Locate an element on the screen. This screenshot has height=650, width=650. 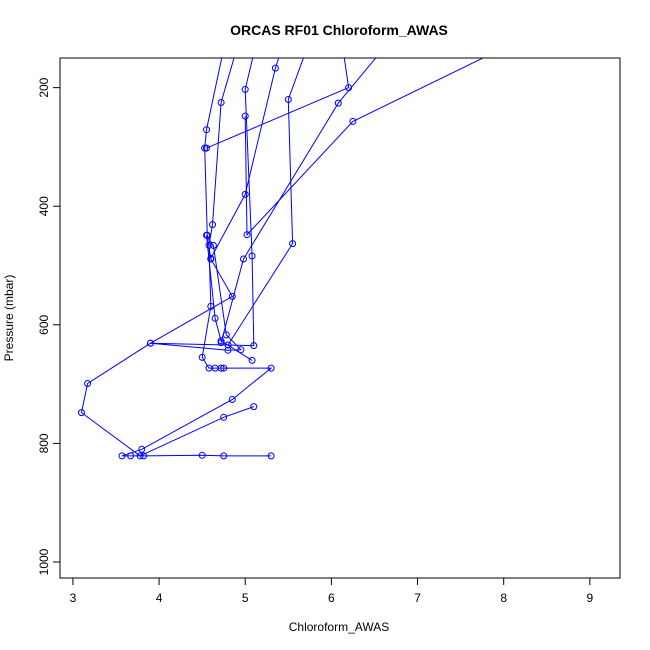
x-axis-label: Chloroform_AWAS is located at coordinates (339, 627).